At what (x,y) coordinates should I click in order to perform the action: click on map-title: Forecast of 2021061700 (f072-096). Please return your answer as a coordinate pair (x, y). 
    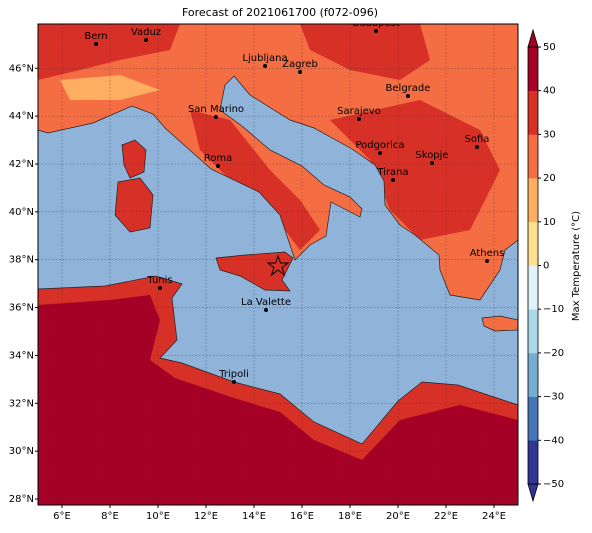
    Looking at the image, I should click on (280, 12).